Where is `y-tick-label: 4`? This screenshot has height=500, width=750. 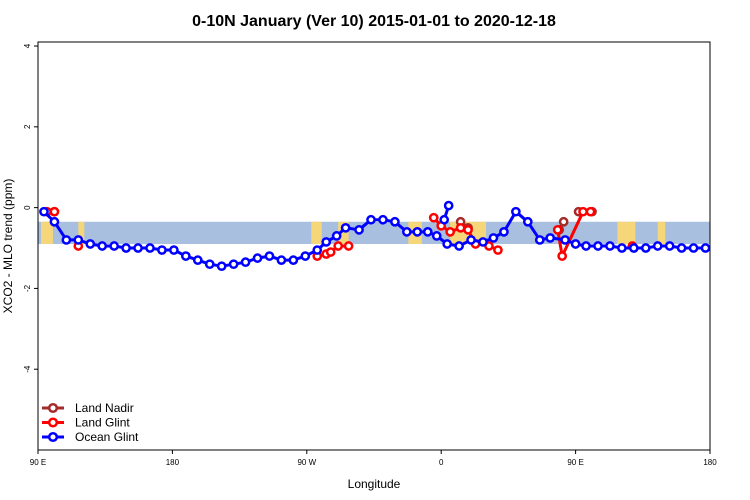
y-tick-label: 4 is located at coordinates (27, 45).